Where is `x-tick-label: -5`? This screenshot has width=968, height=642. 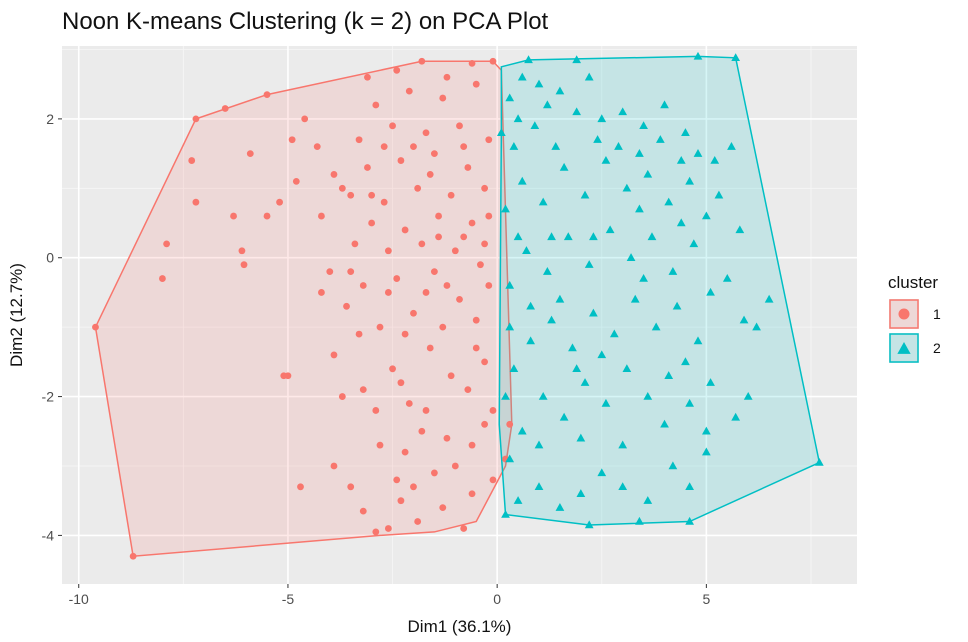 x-tick-label: -5 is located at coordinates (288, 599).